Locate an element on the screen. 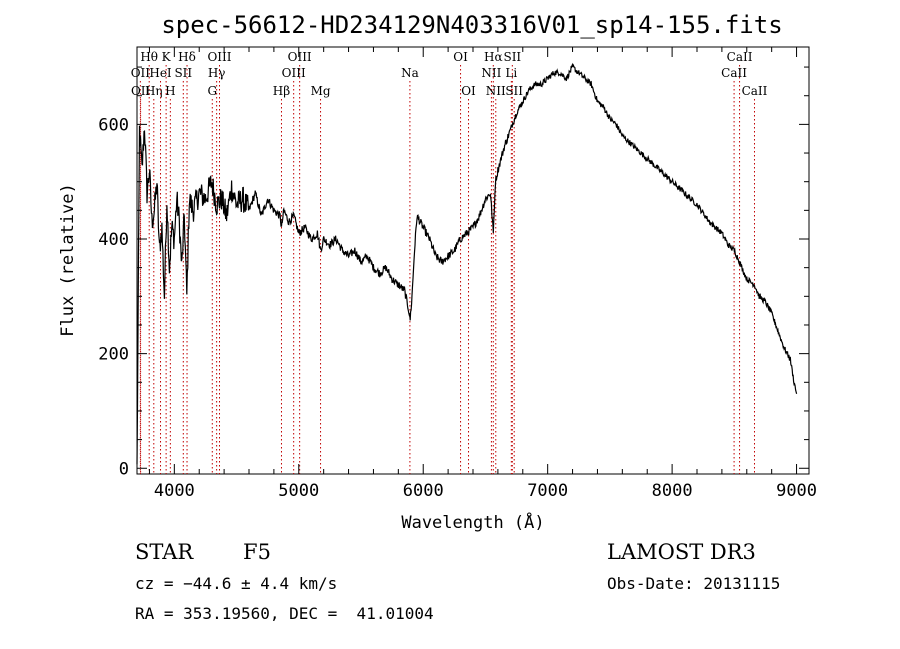 This screenshot has height=649, width=900. obs-date: Obs-Date: 20131115 is located at coordinates (694, 583).